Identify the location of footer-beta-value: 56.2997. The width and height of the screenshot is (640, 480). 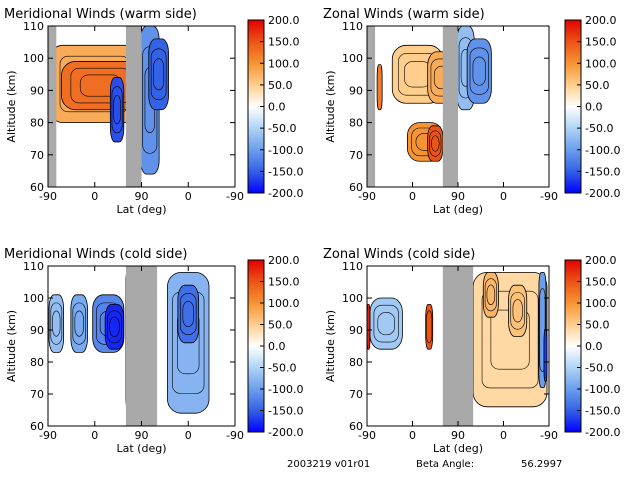
(542, 464).